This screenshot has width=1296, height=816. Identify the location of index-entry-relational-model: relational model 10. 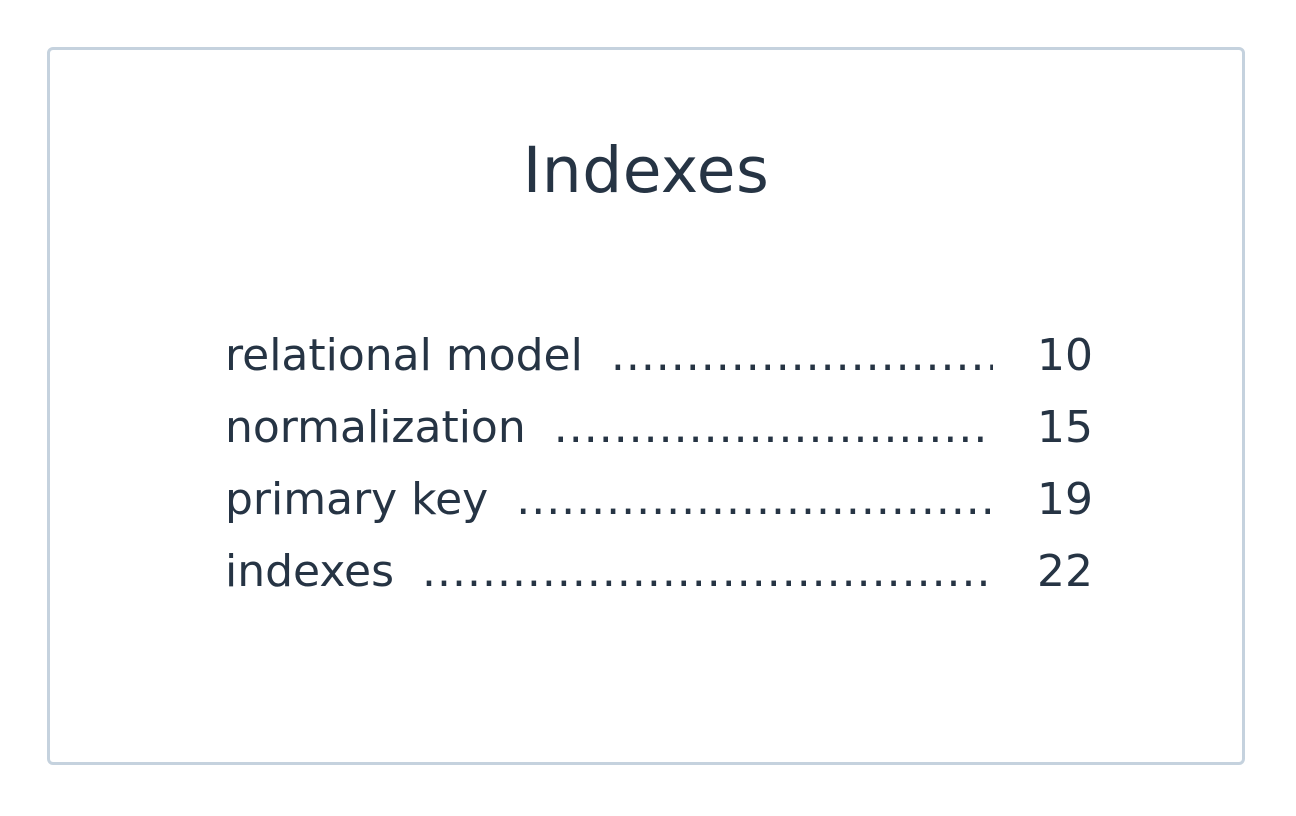
(659, 366).